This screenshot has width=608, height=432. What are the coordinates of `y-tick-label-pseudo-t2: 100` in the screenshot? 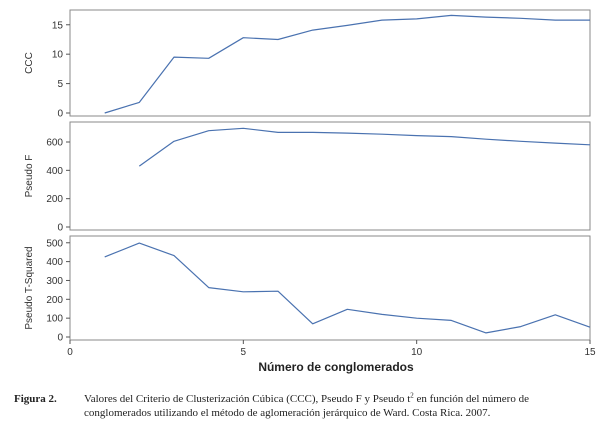 It's located at (54, 319).